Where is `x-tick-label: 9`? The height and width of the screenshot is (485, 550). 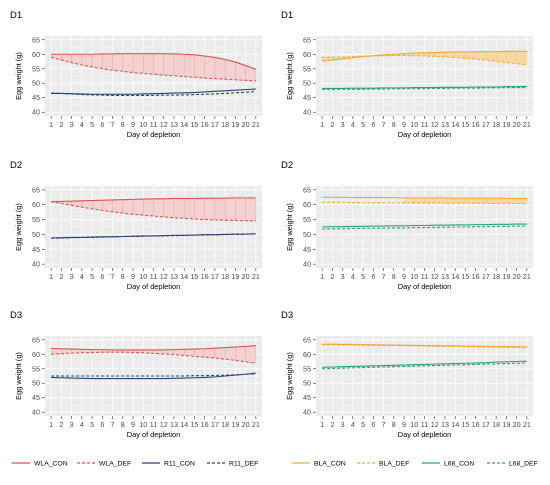 x-tick-label: 9 is located at coordinates (133, 424).